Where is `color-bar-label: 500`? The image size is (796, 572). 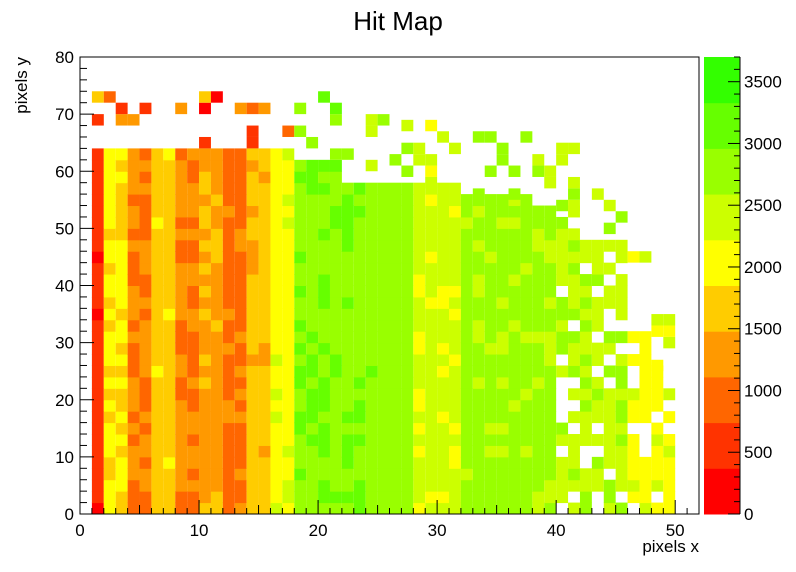 color-bar-label: 500 is located at coordinates (758, 452).